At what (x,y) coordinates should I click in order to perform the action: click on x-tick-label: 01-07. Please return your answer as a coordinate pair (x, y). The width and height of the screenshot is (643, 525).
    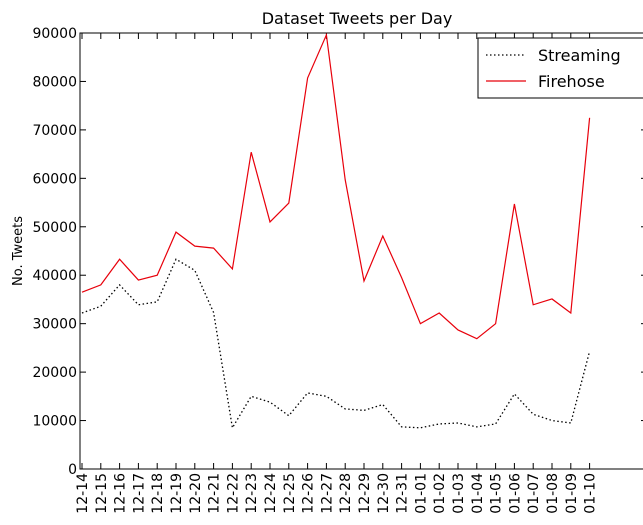
    Looking at the image, I should click on (534, 493).